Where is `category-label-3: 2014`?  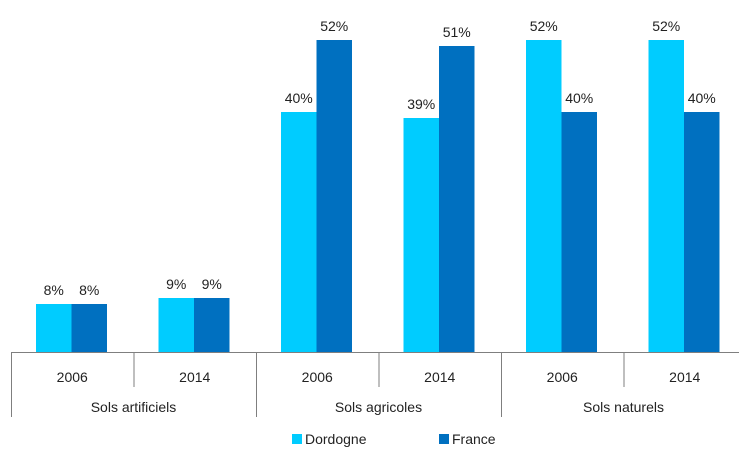
category-label-3: 2014 is located at coordinates (439, 377).